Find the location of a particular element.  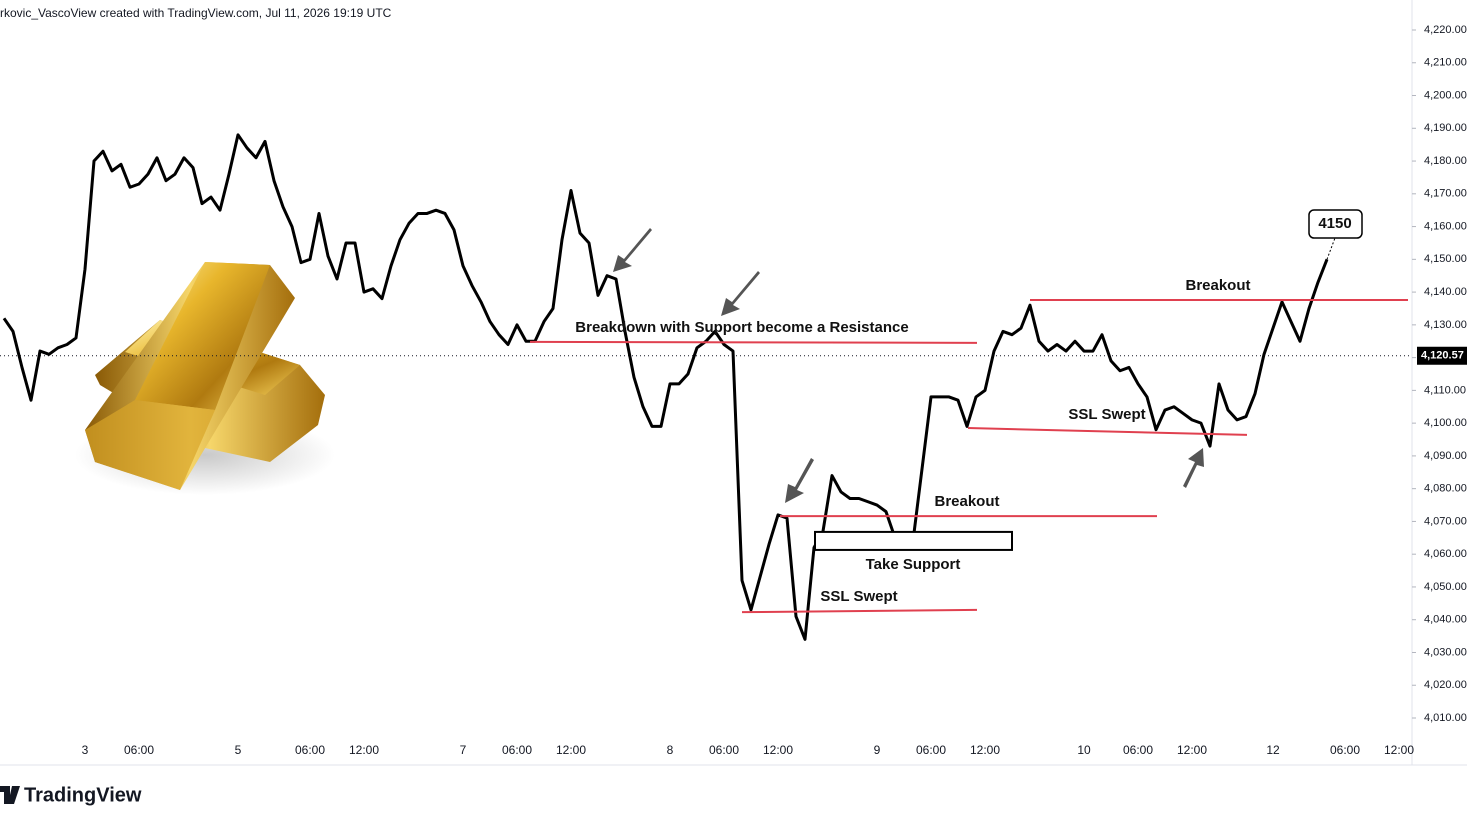

brand-name: TradingView is located at coordinates (83, 795).